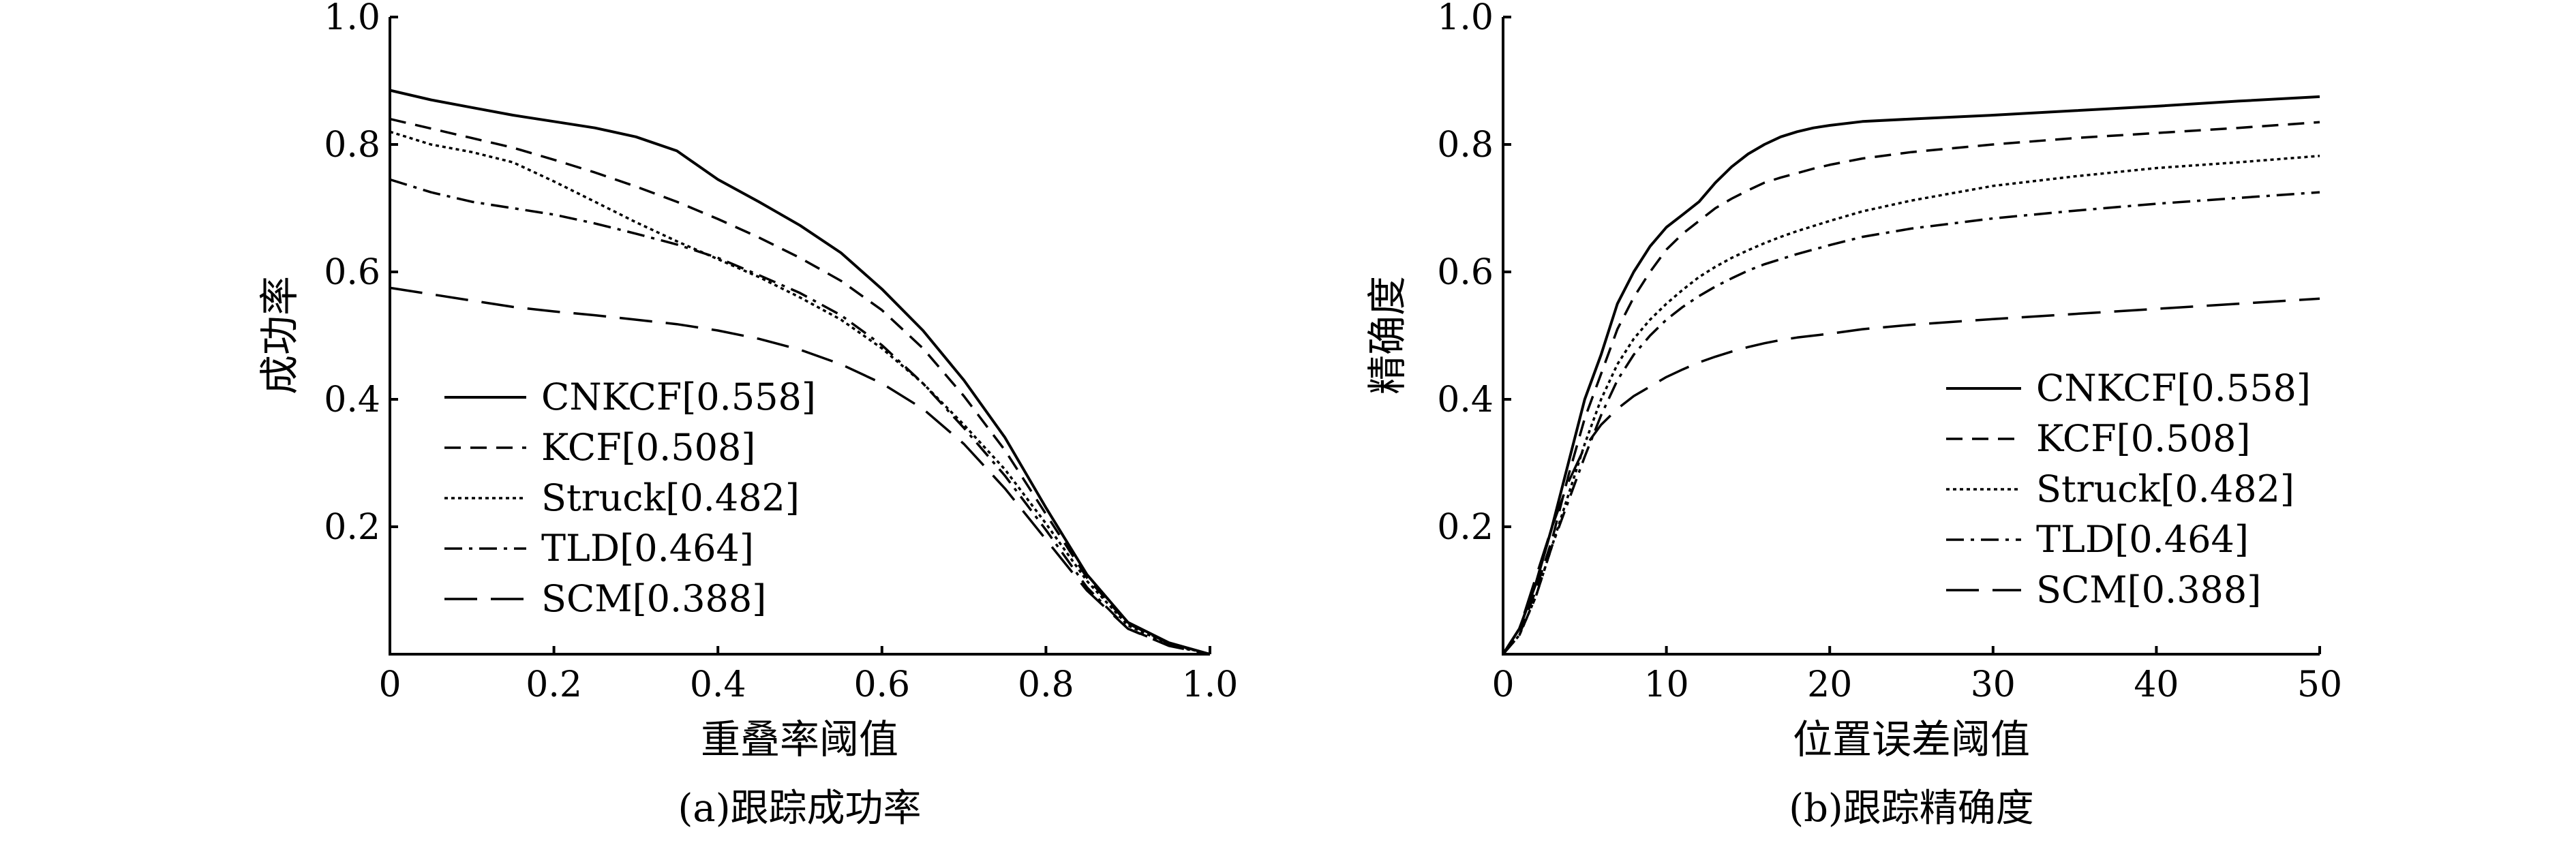  I want to click on x-tick-label: 0.6, so click(881, 684).